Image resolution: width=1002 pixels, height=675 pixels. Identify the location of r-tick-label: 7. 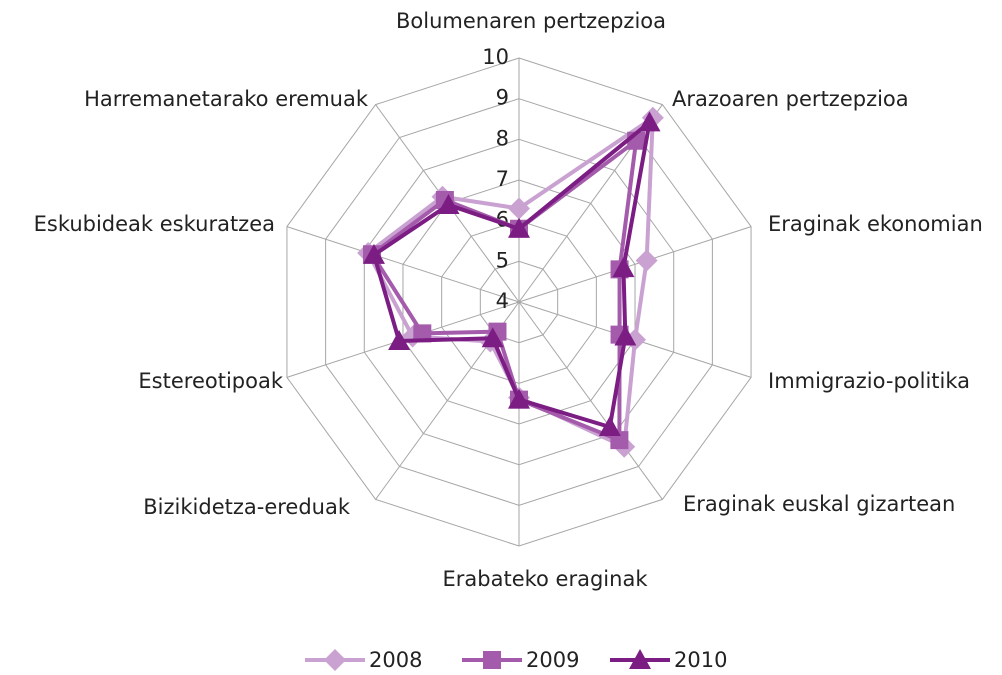
(502, 179).